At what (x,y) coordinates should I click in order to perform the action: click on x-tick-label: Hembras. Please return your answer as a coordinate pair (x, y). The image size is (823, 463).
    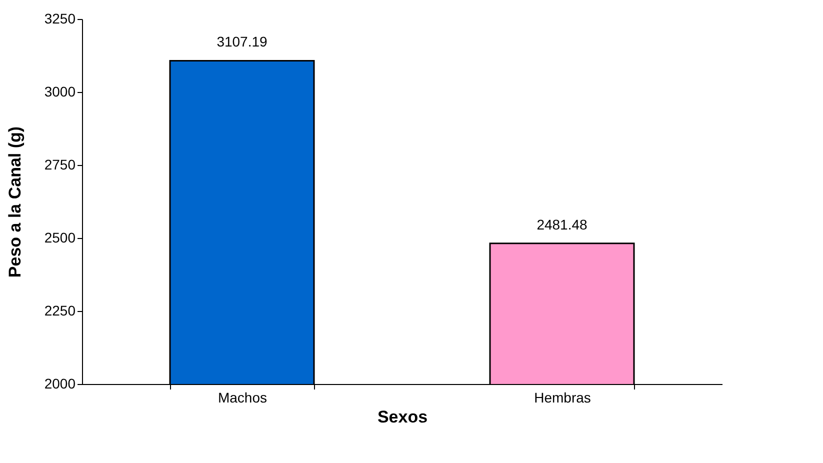
    Looking at the image, I should click on (562, 398).